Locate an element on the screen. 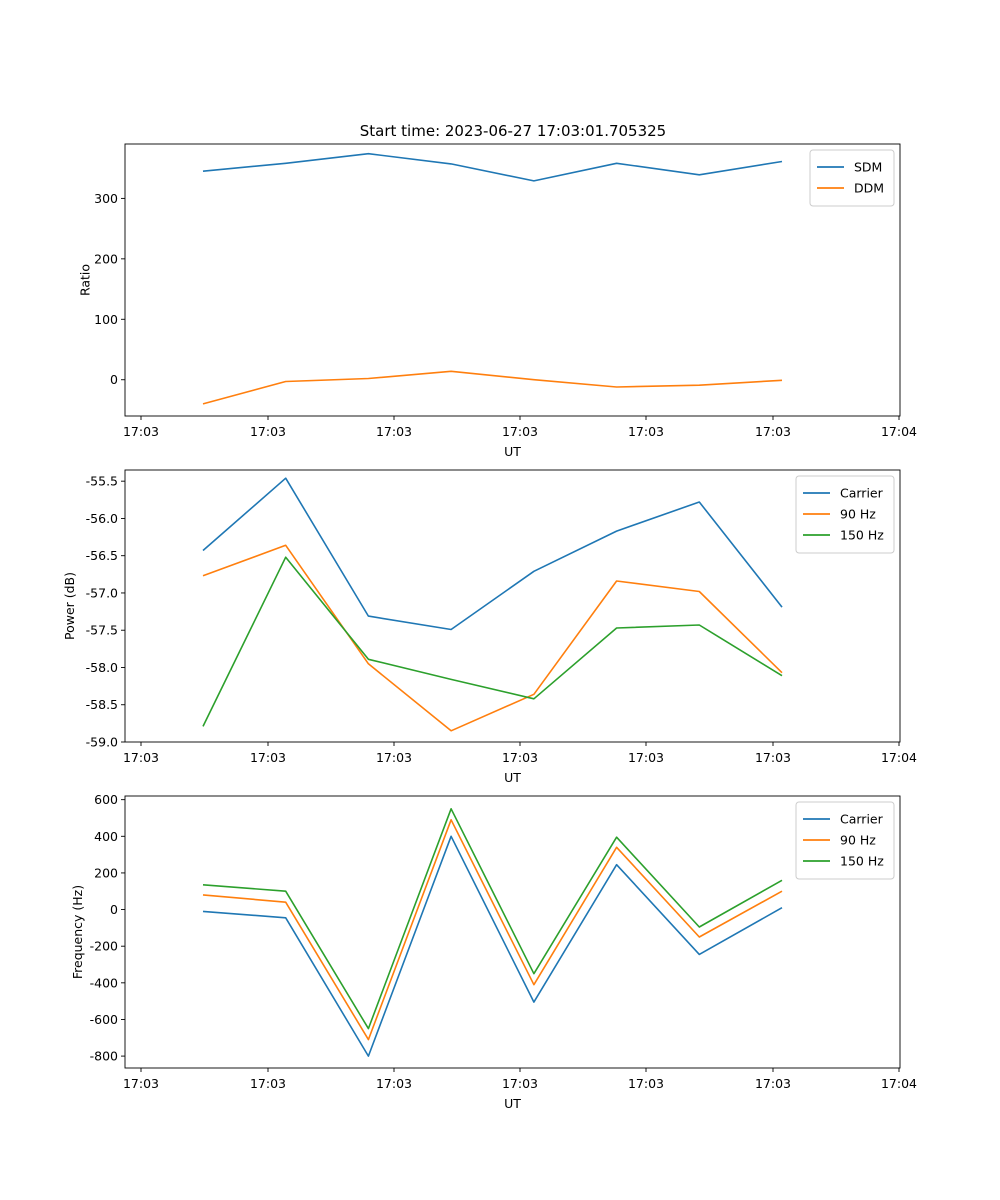  y-tick-label: -58.5 is located at coordinates (102, 704).